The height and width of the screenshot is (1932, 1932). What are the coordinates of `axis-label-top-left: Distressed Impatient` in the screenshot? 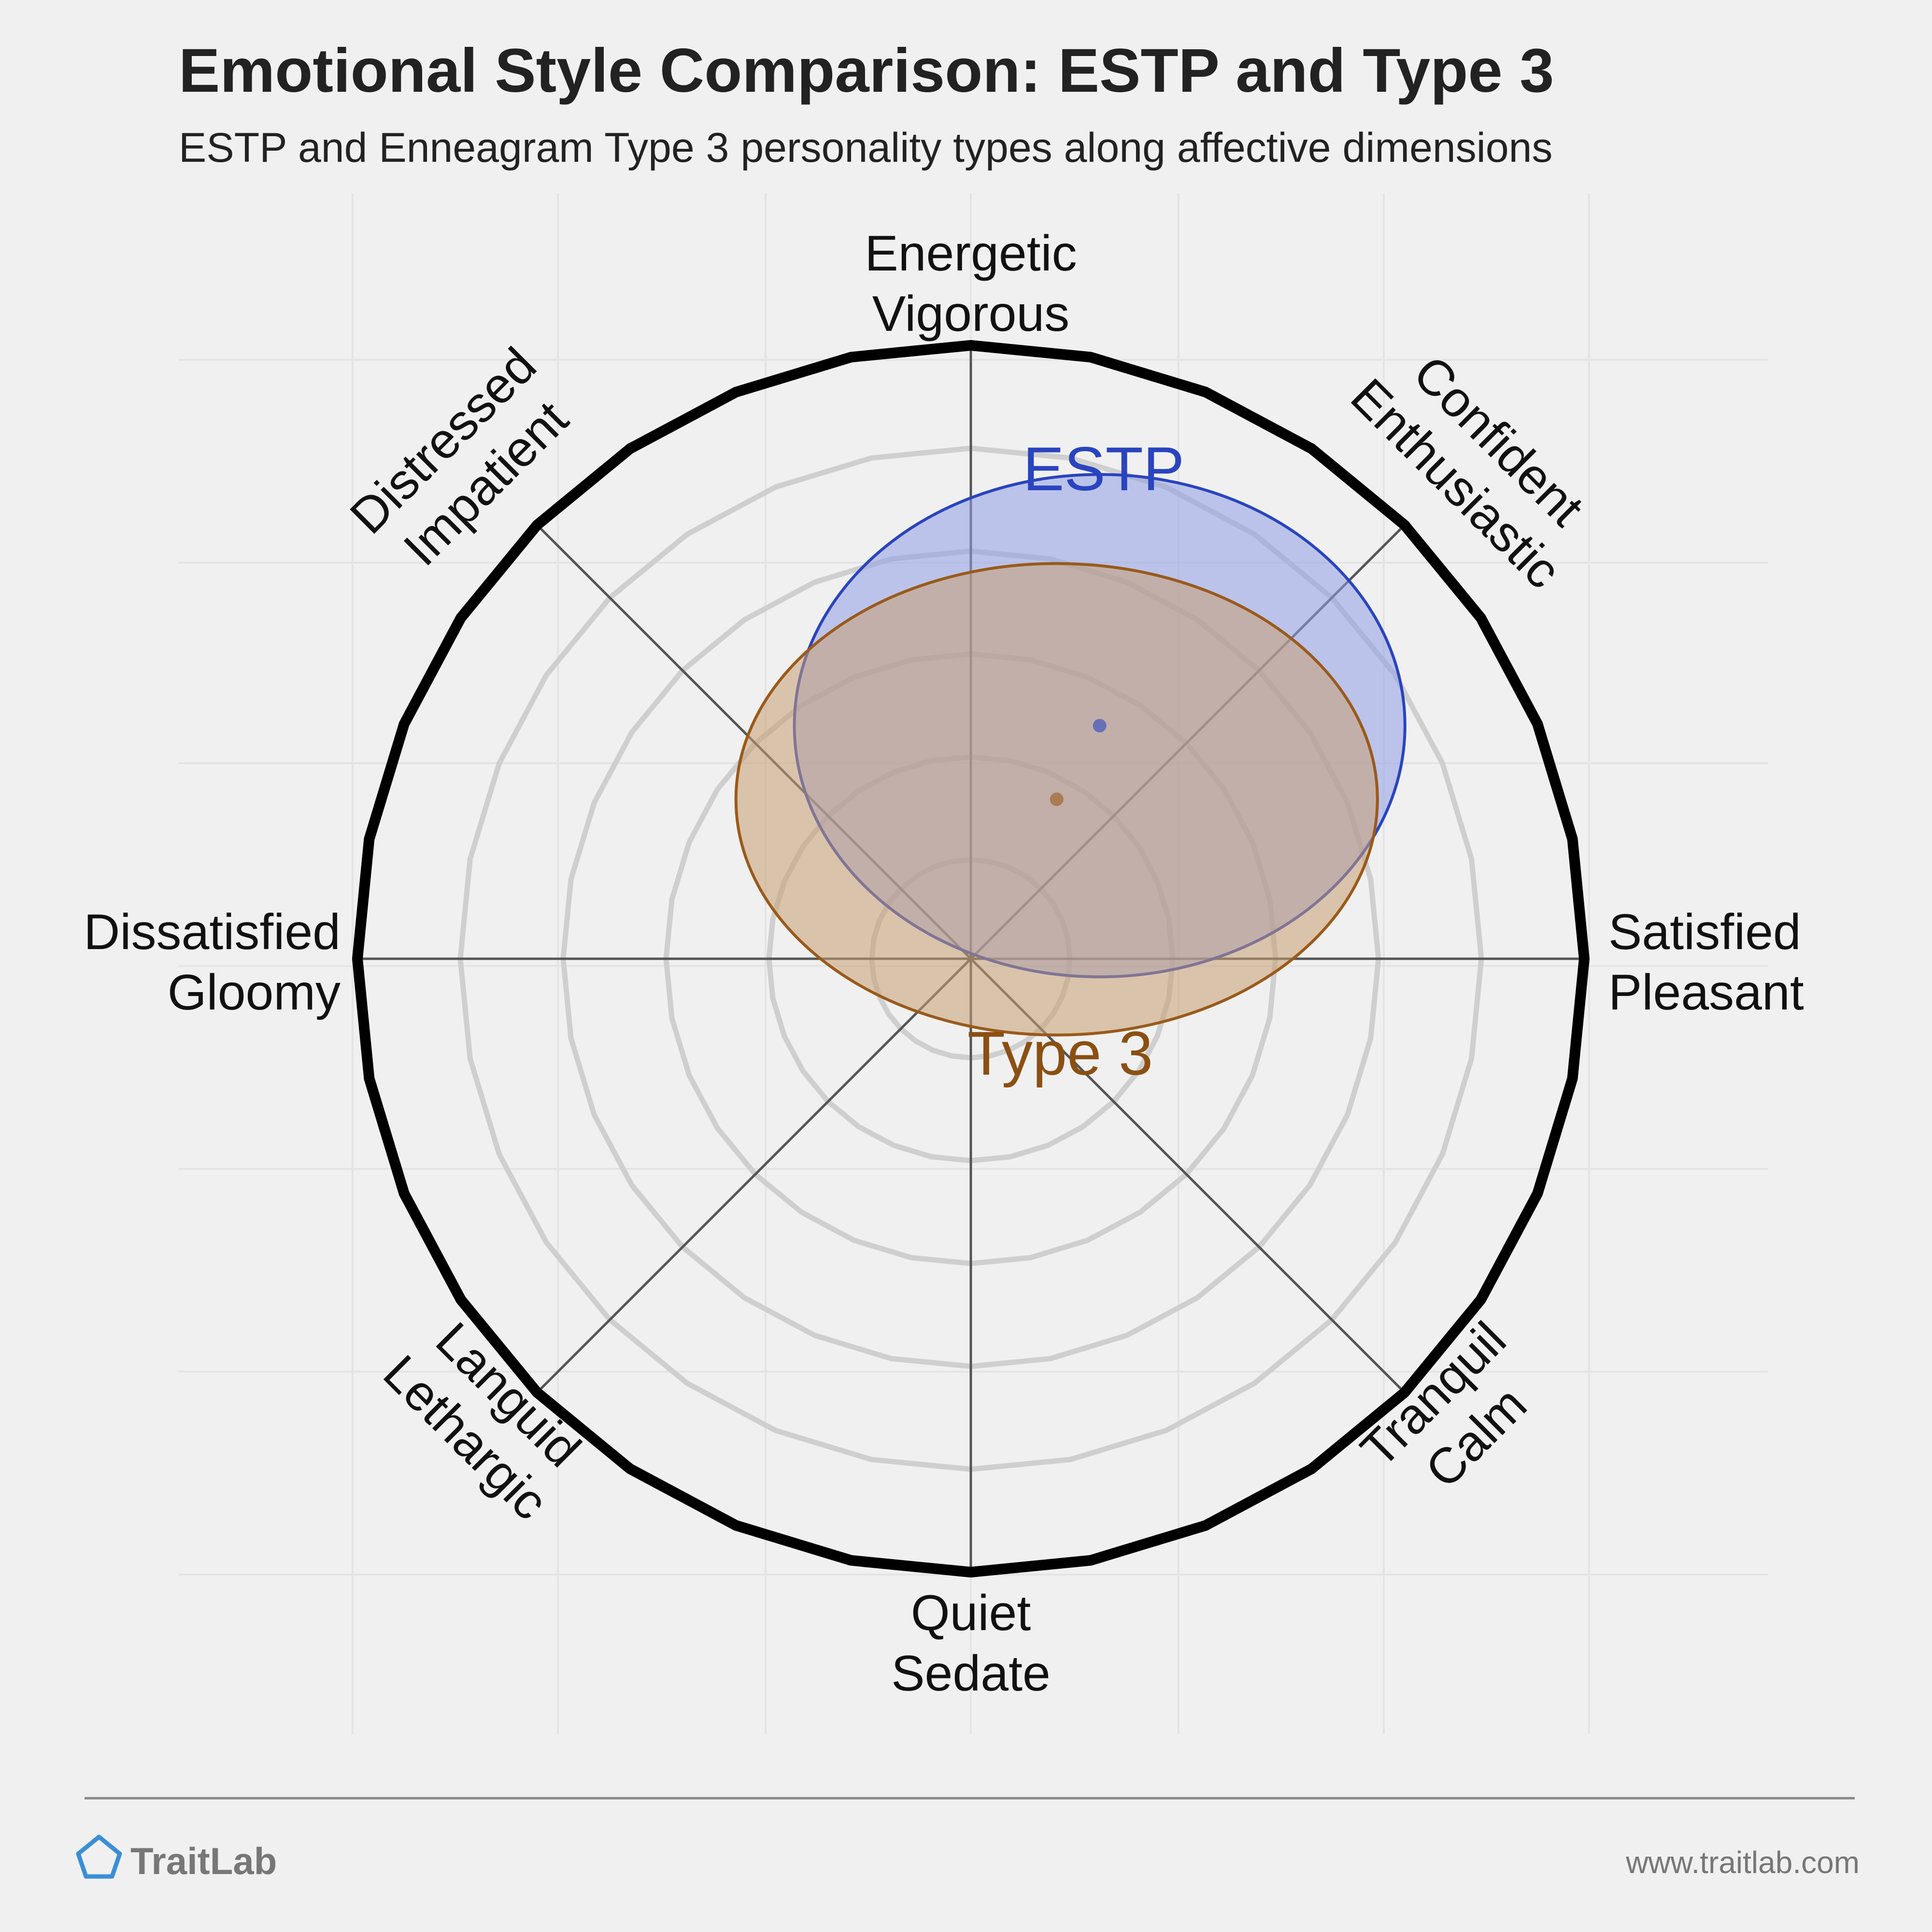 It's located at (459, 456).